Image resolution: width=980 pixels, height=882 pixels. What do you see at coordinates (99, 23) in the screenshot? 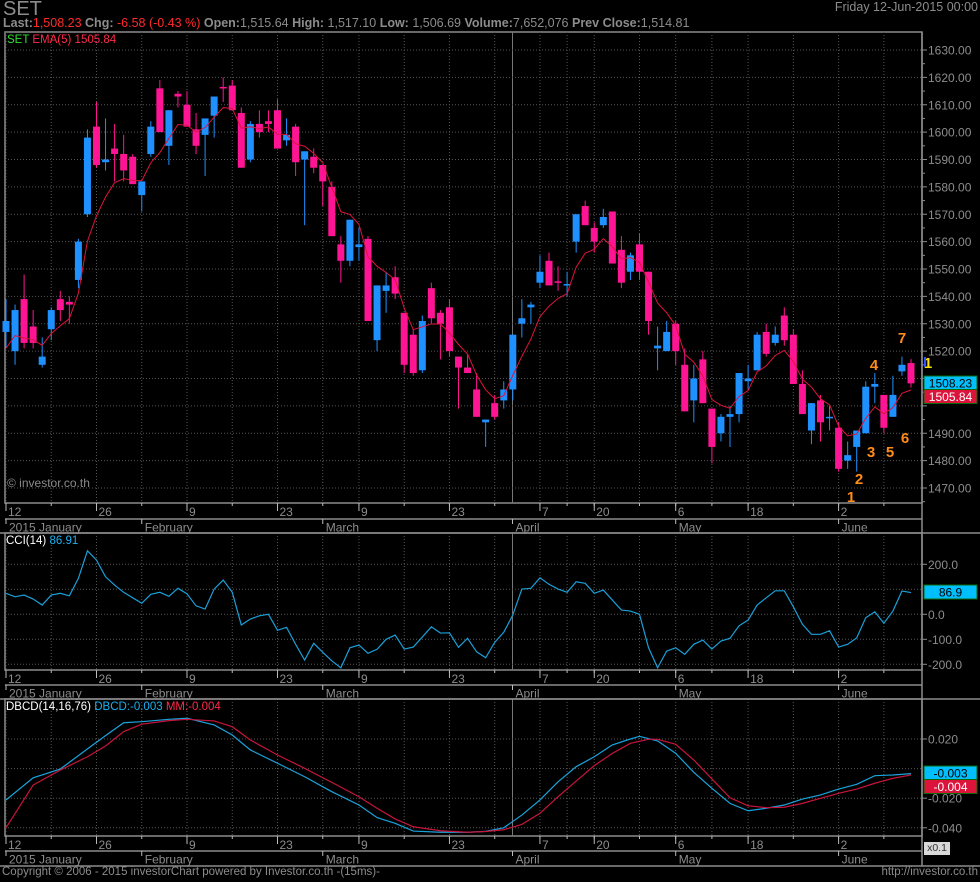
I see `change-label: Chg:` at bounding box center [99, 23].